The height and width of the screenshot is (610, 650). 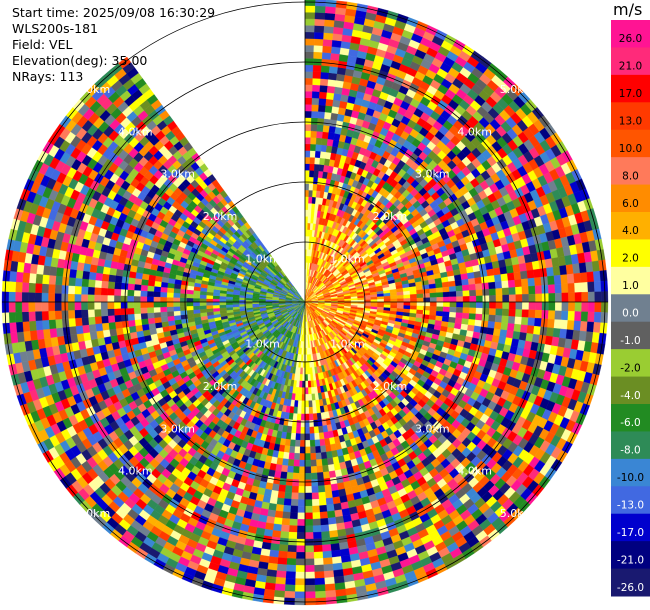 What do you see at coordinates (42, 44) in the screenshot?
I see `field-text: Field: VEL` at bounding box center [42, 44].